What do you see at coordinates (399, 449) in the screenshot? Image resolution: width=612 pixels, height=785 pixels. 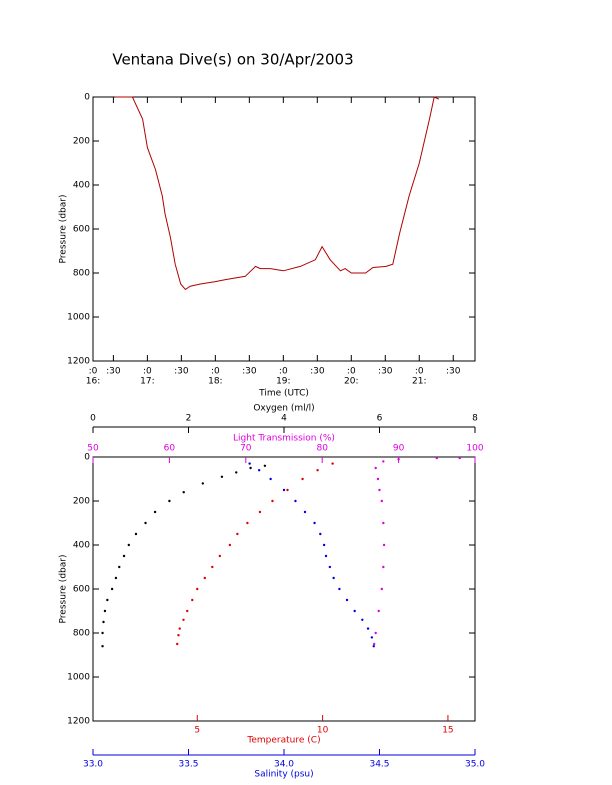 I see `x-tick-label: 90` at bounding box center [399, 449].